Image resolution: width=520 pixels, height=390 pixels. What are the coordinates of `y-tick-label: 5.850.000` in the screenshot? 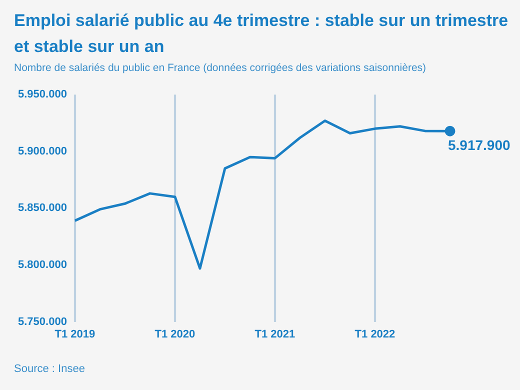 It's located at (42, 208).